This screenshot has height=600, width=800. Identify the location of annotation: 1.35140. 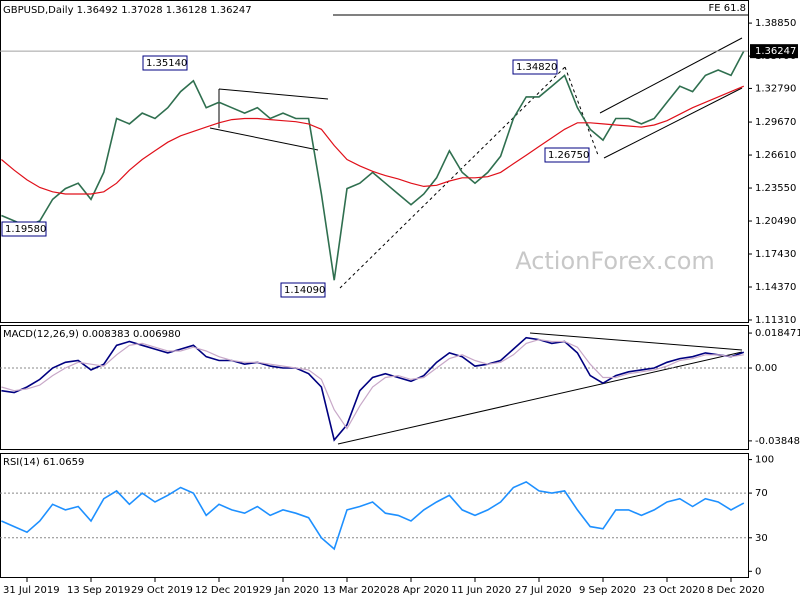
(166, 63).